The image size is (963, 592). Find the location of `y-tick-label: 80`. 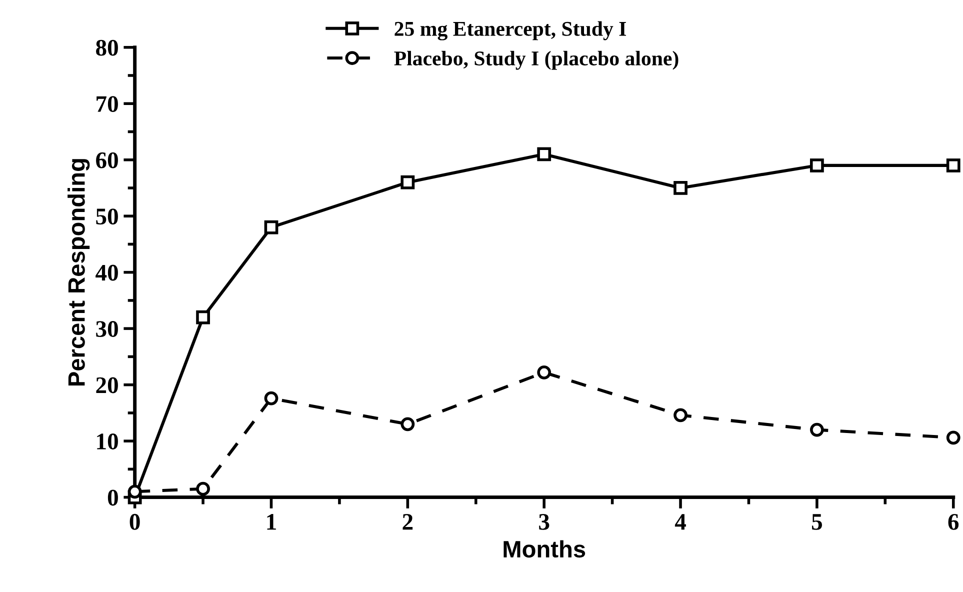

y-tick-label: 80 is located at coordinates (107, 48).